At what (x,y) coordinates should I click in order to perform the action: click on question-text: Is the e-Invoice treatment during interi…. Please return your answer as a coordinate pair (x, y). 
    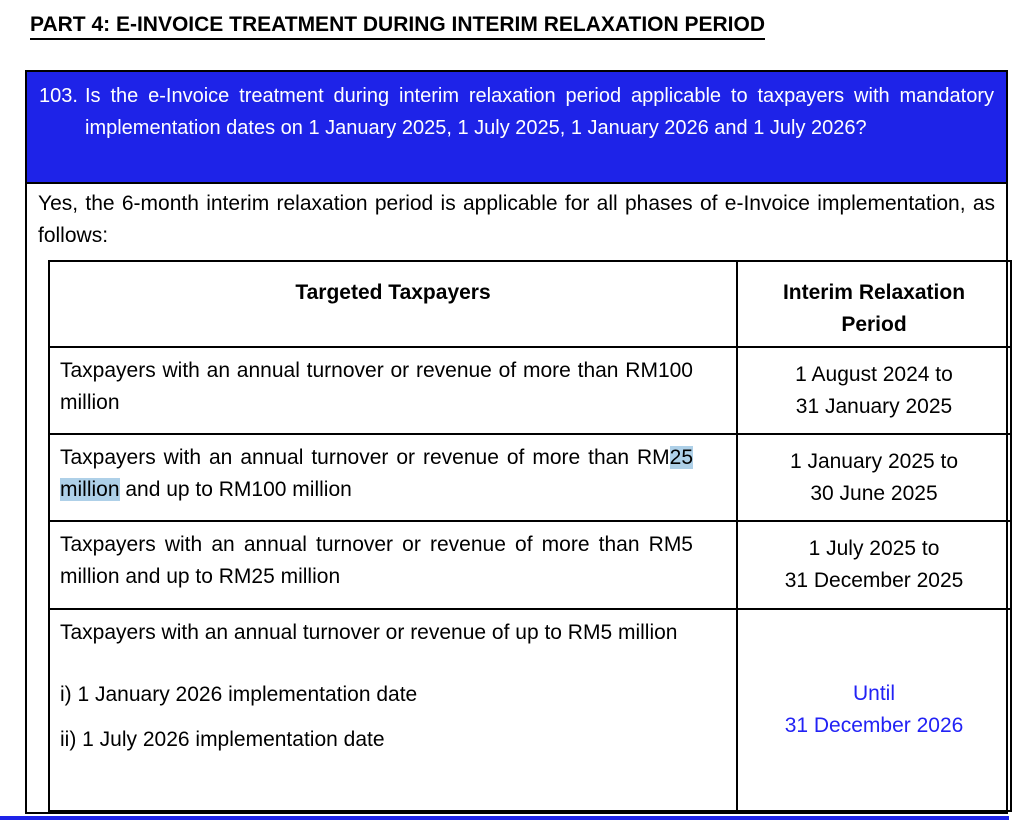
    Looking at the image, I should click on (539, 112).